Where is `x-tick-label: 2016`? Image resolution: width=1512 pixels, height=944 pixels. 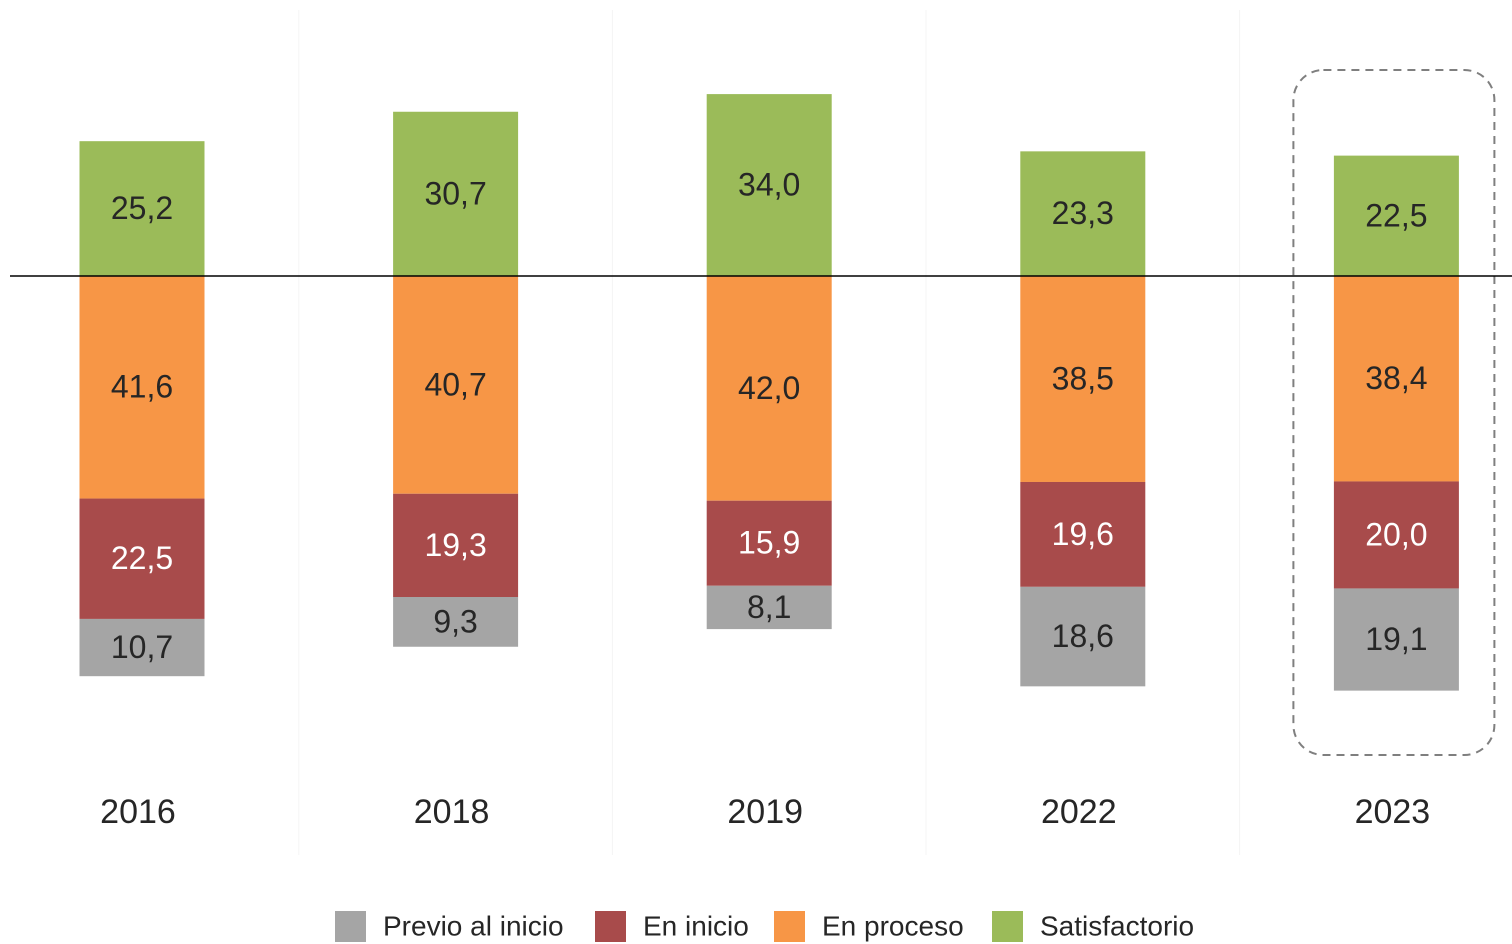
x-tick-label: 2016 is located at coordinates (138, 812).